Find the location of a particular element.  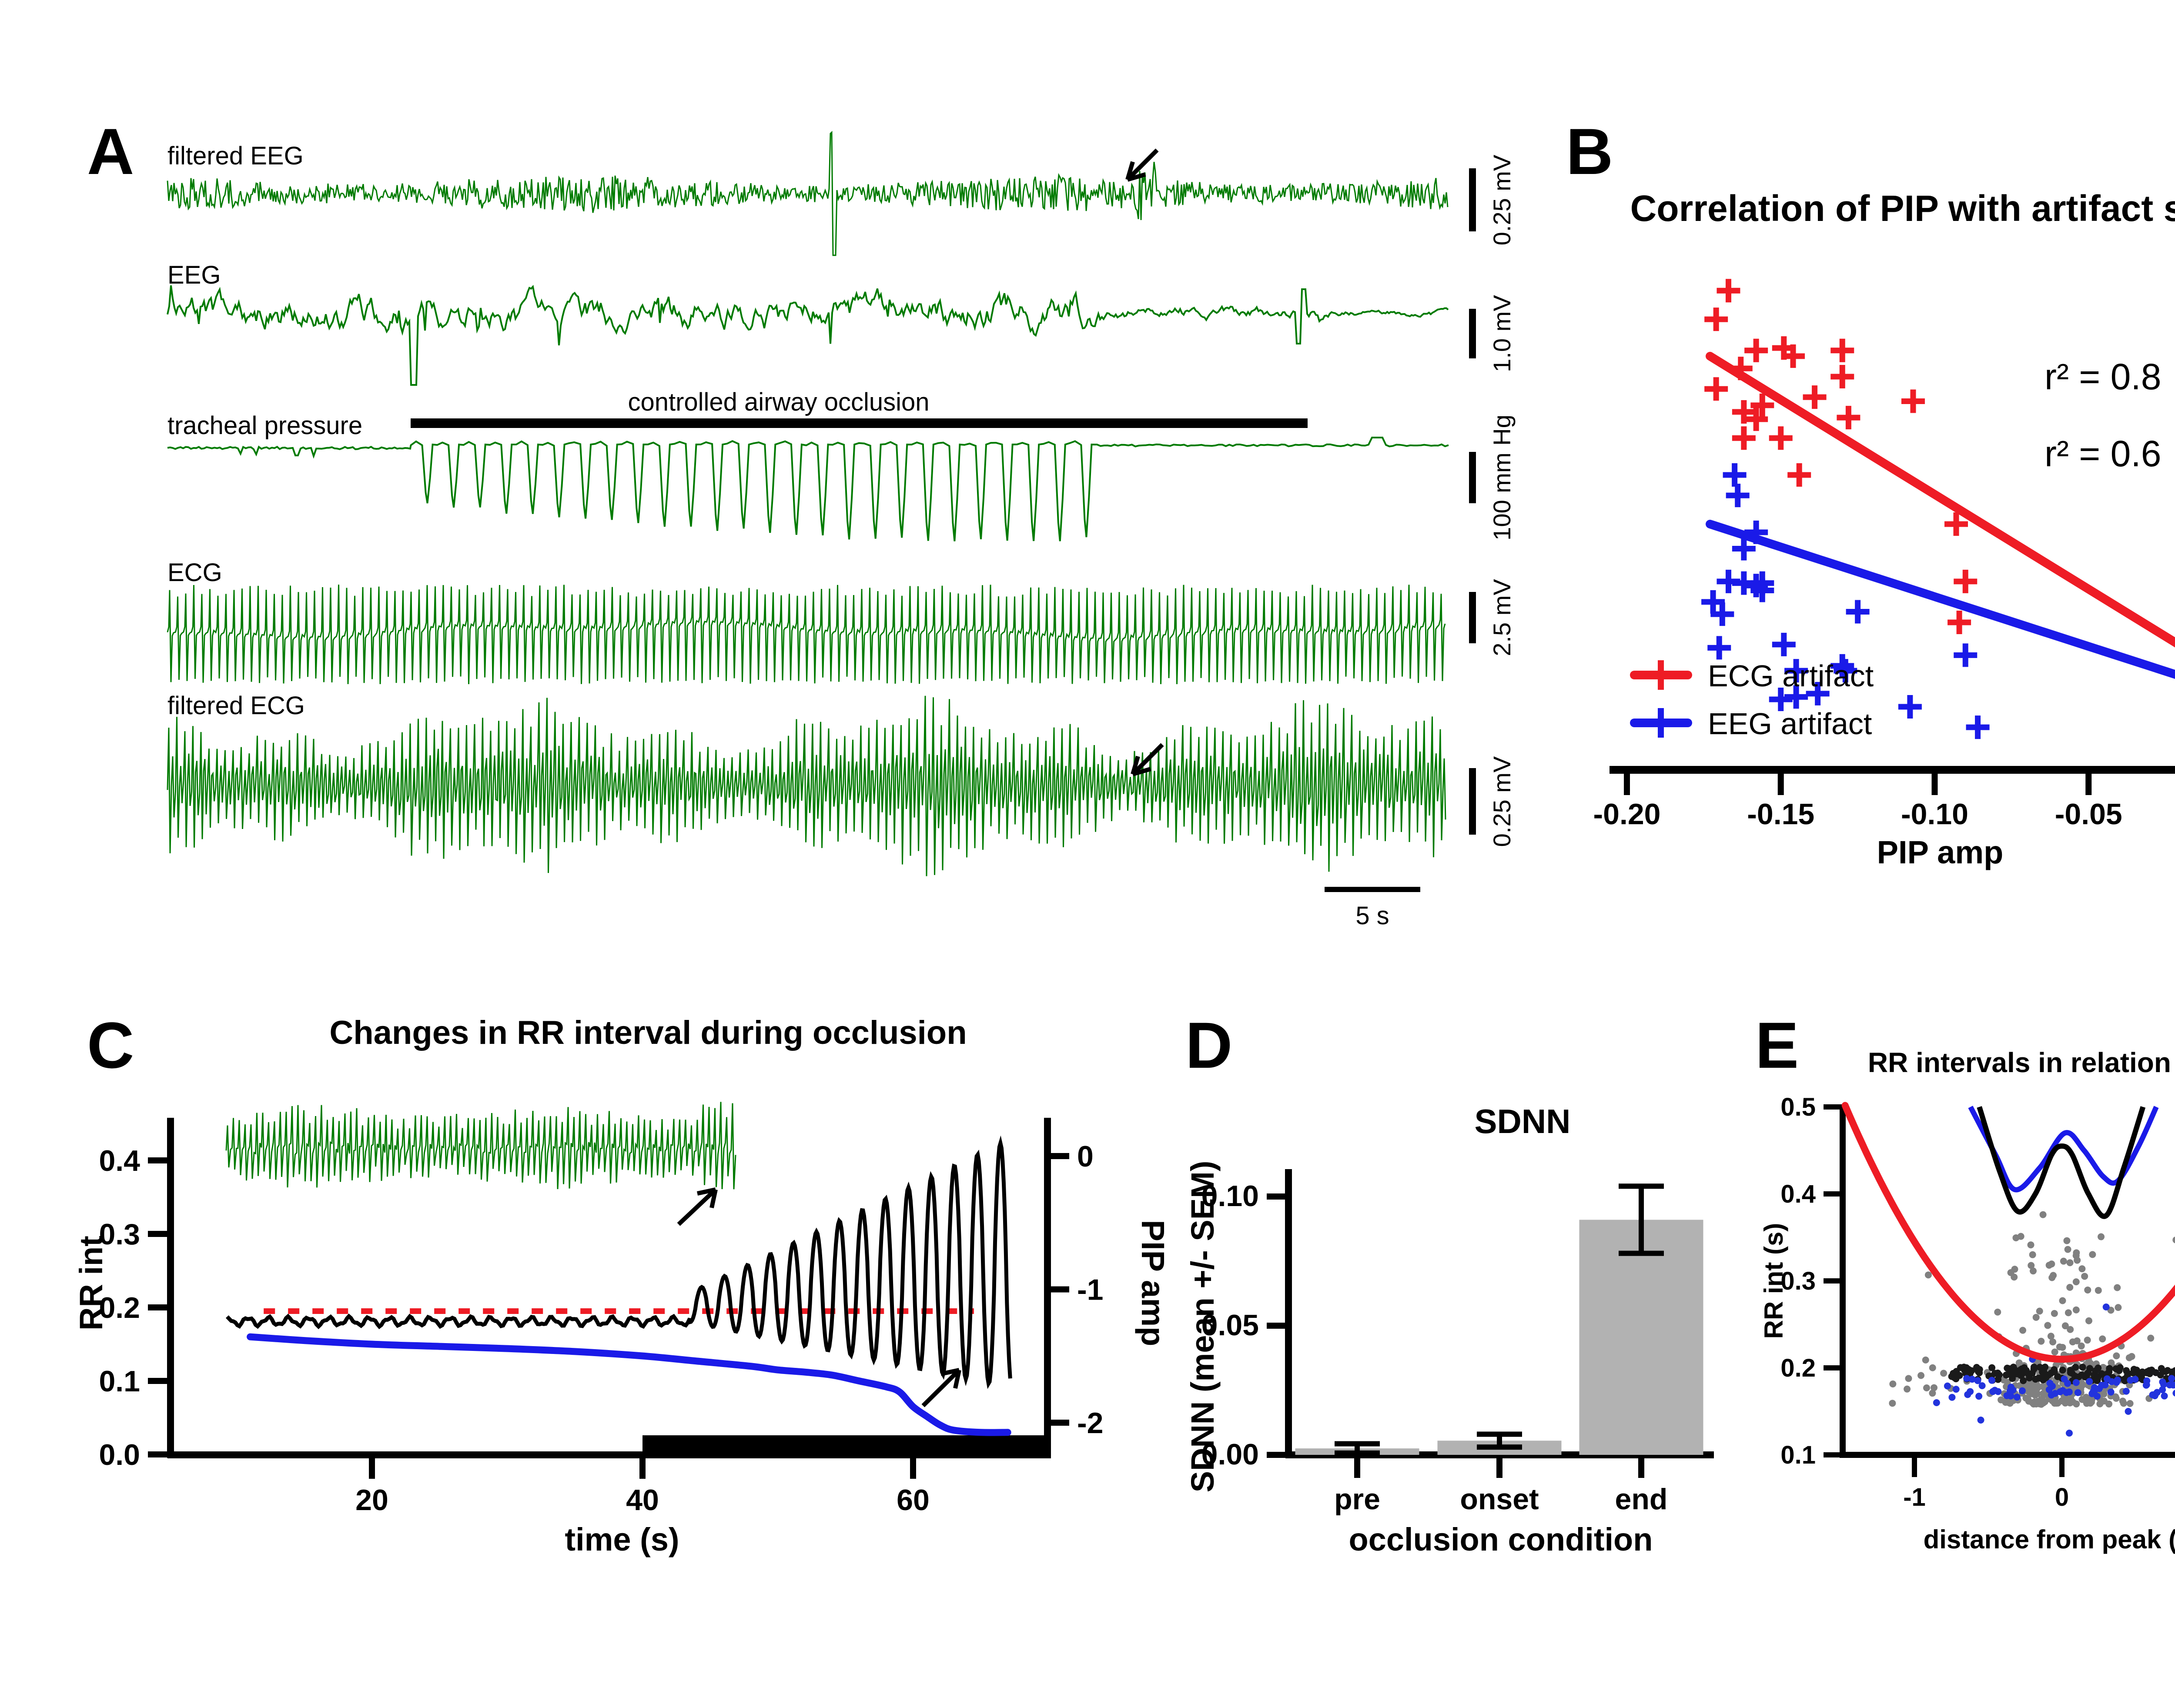

artifact-arrow-top is located at coordinates (1142, 165).